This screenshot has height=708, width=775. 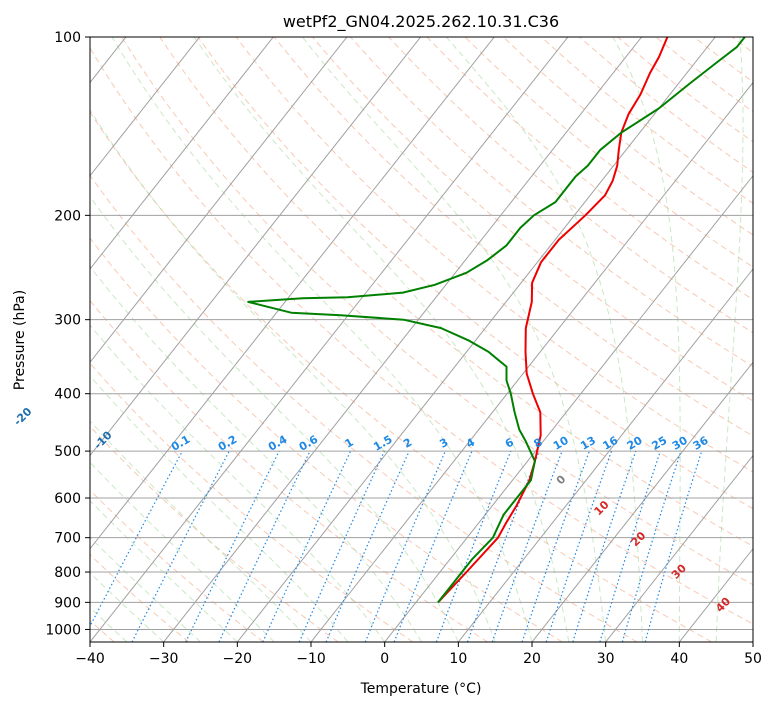 What do you see at coordinates (67, 603) in the screenshot?
I see `y-tick-label: 900` at bounding box center [67, 603].